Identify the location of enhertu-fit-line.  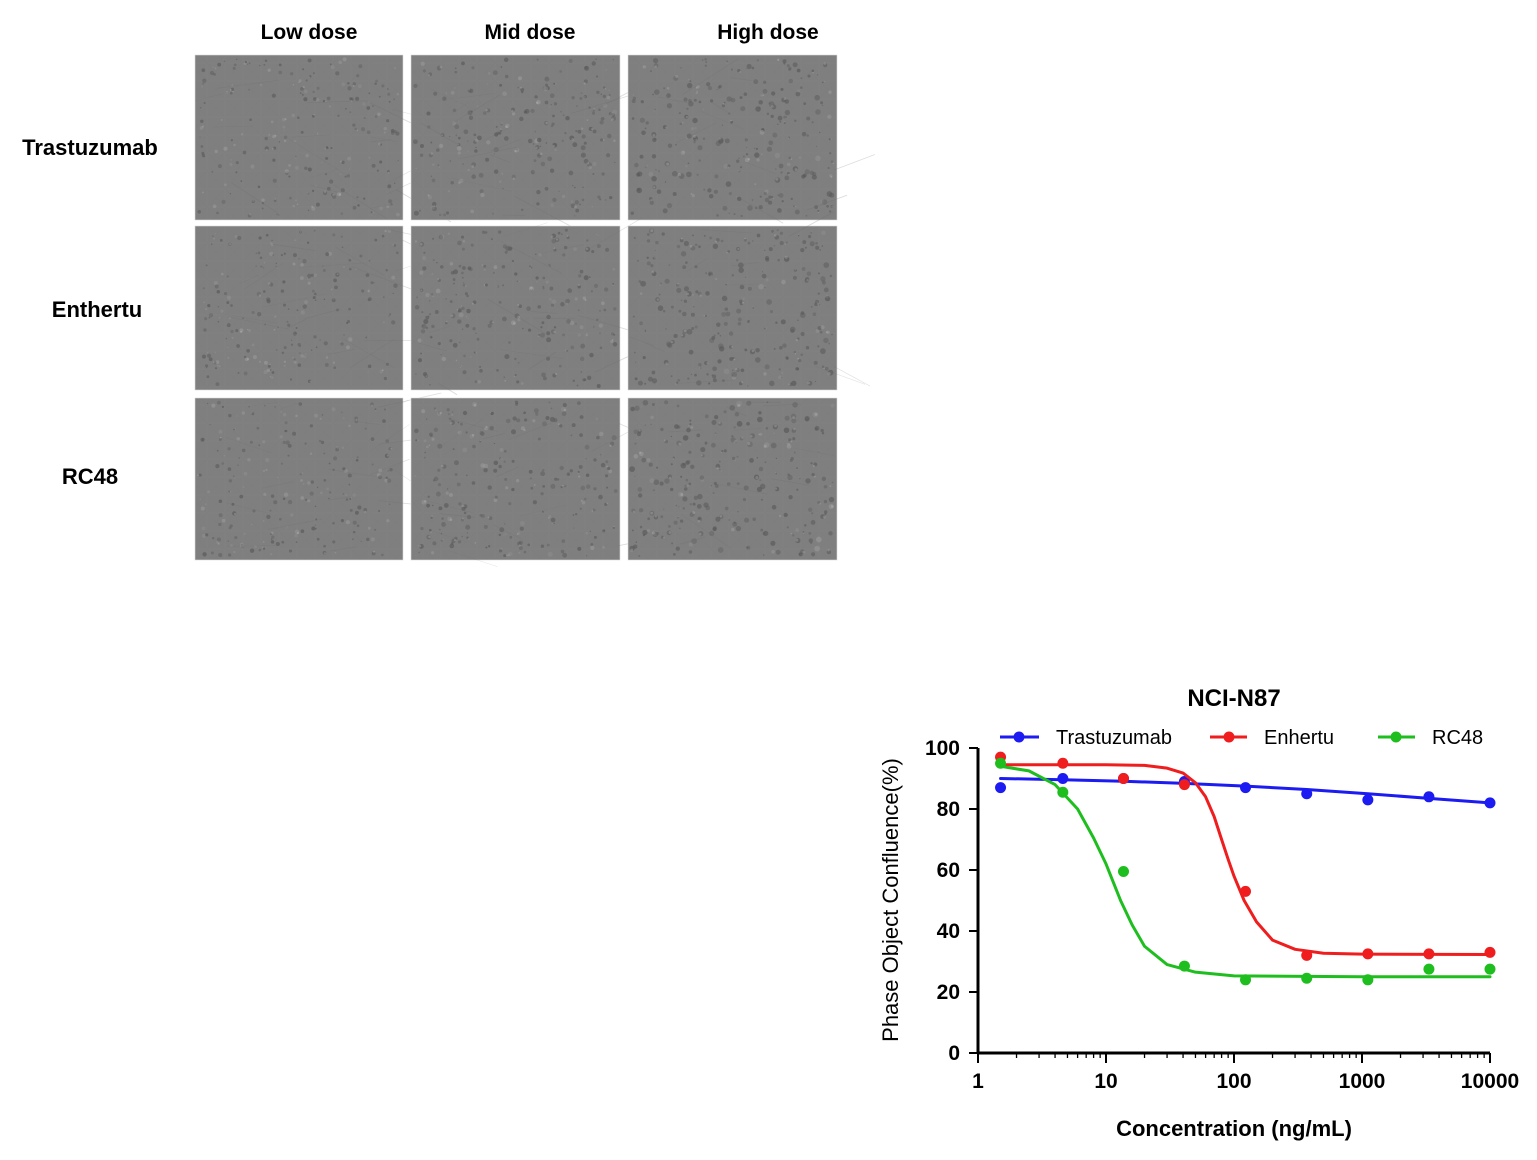
(1245, 860).